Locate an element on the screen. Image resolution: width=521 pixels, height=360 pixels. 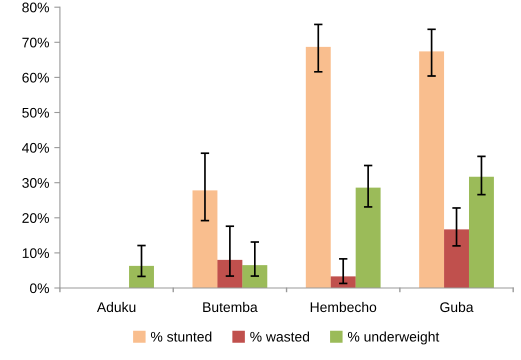
legend-label: % stunted is located at coordinates (181, 336).